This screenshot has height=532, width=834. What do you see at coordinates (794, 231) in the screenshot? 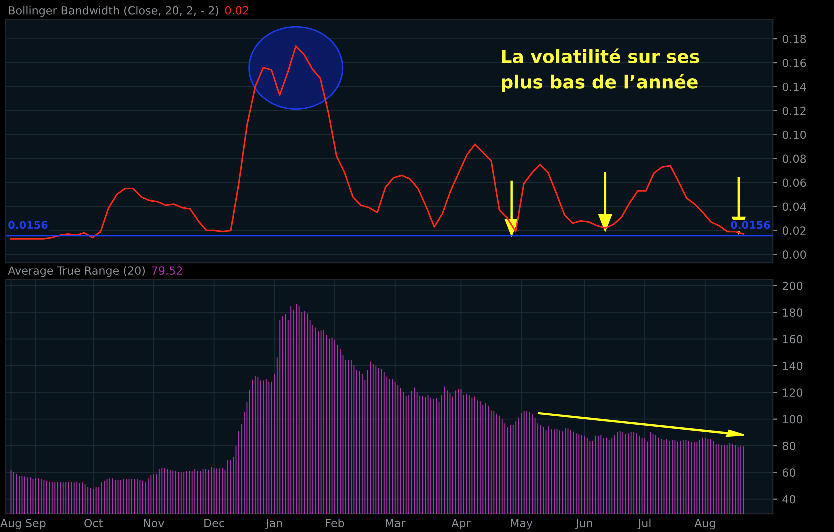
I see `y-tick-label: 0.02` at bounding box center [794, 231].